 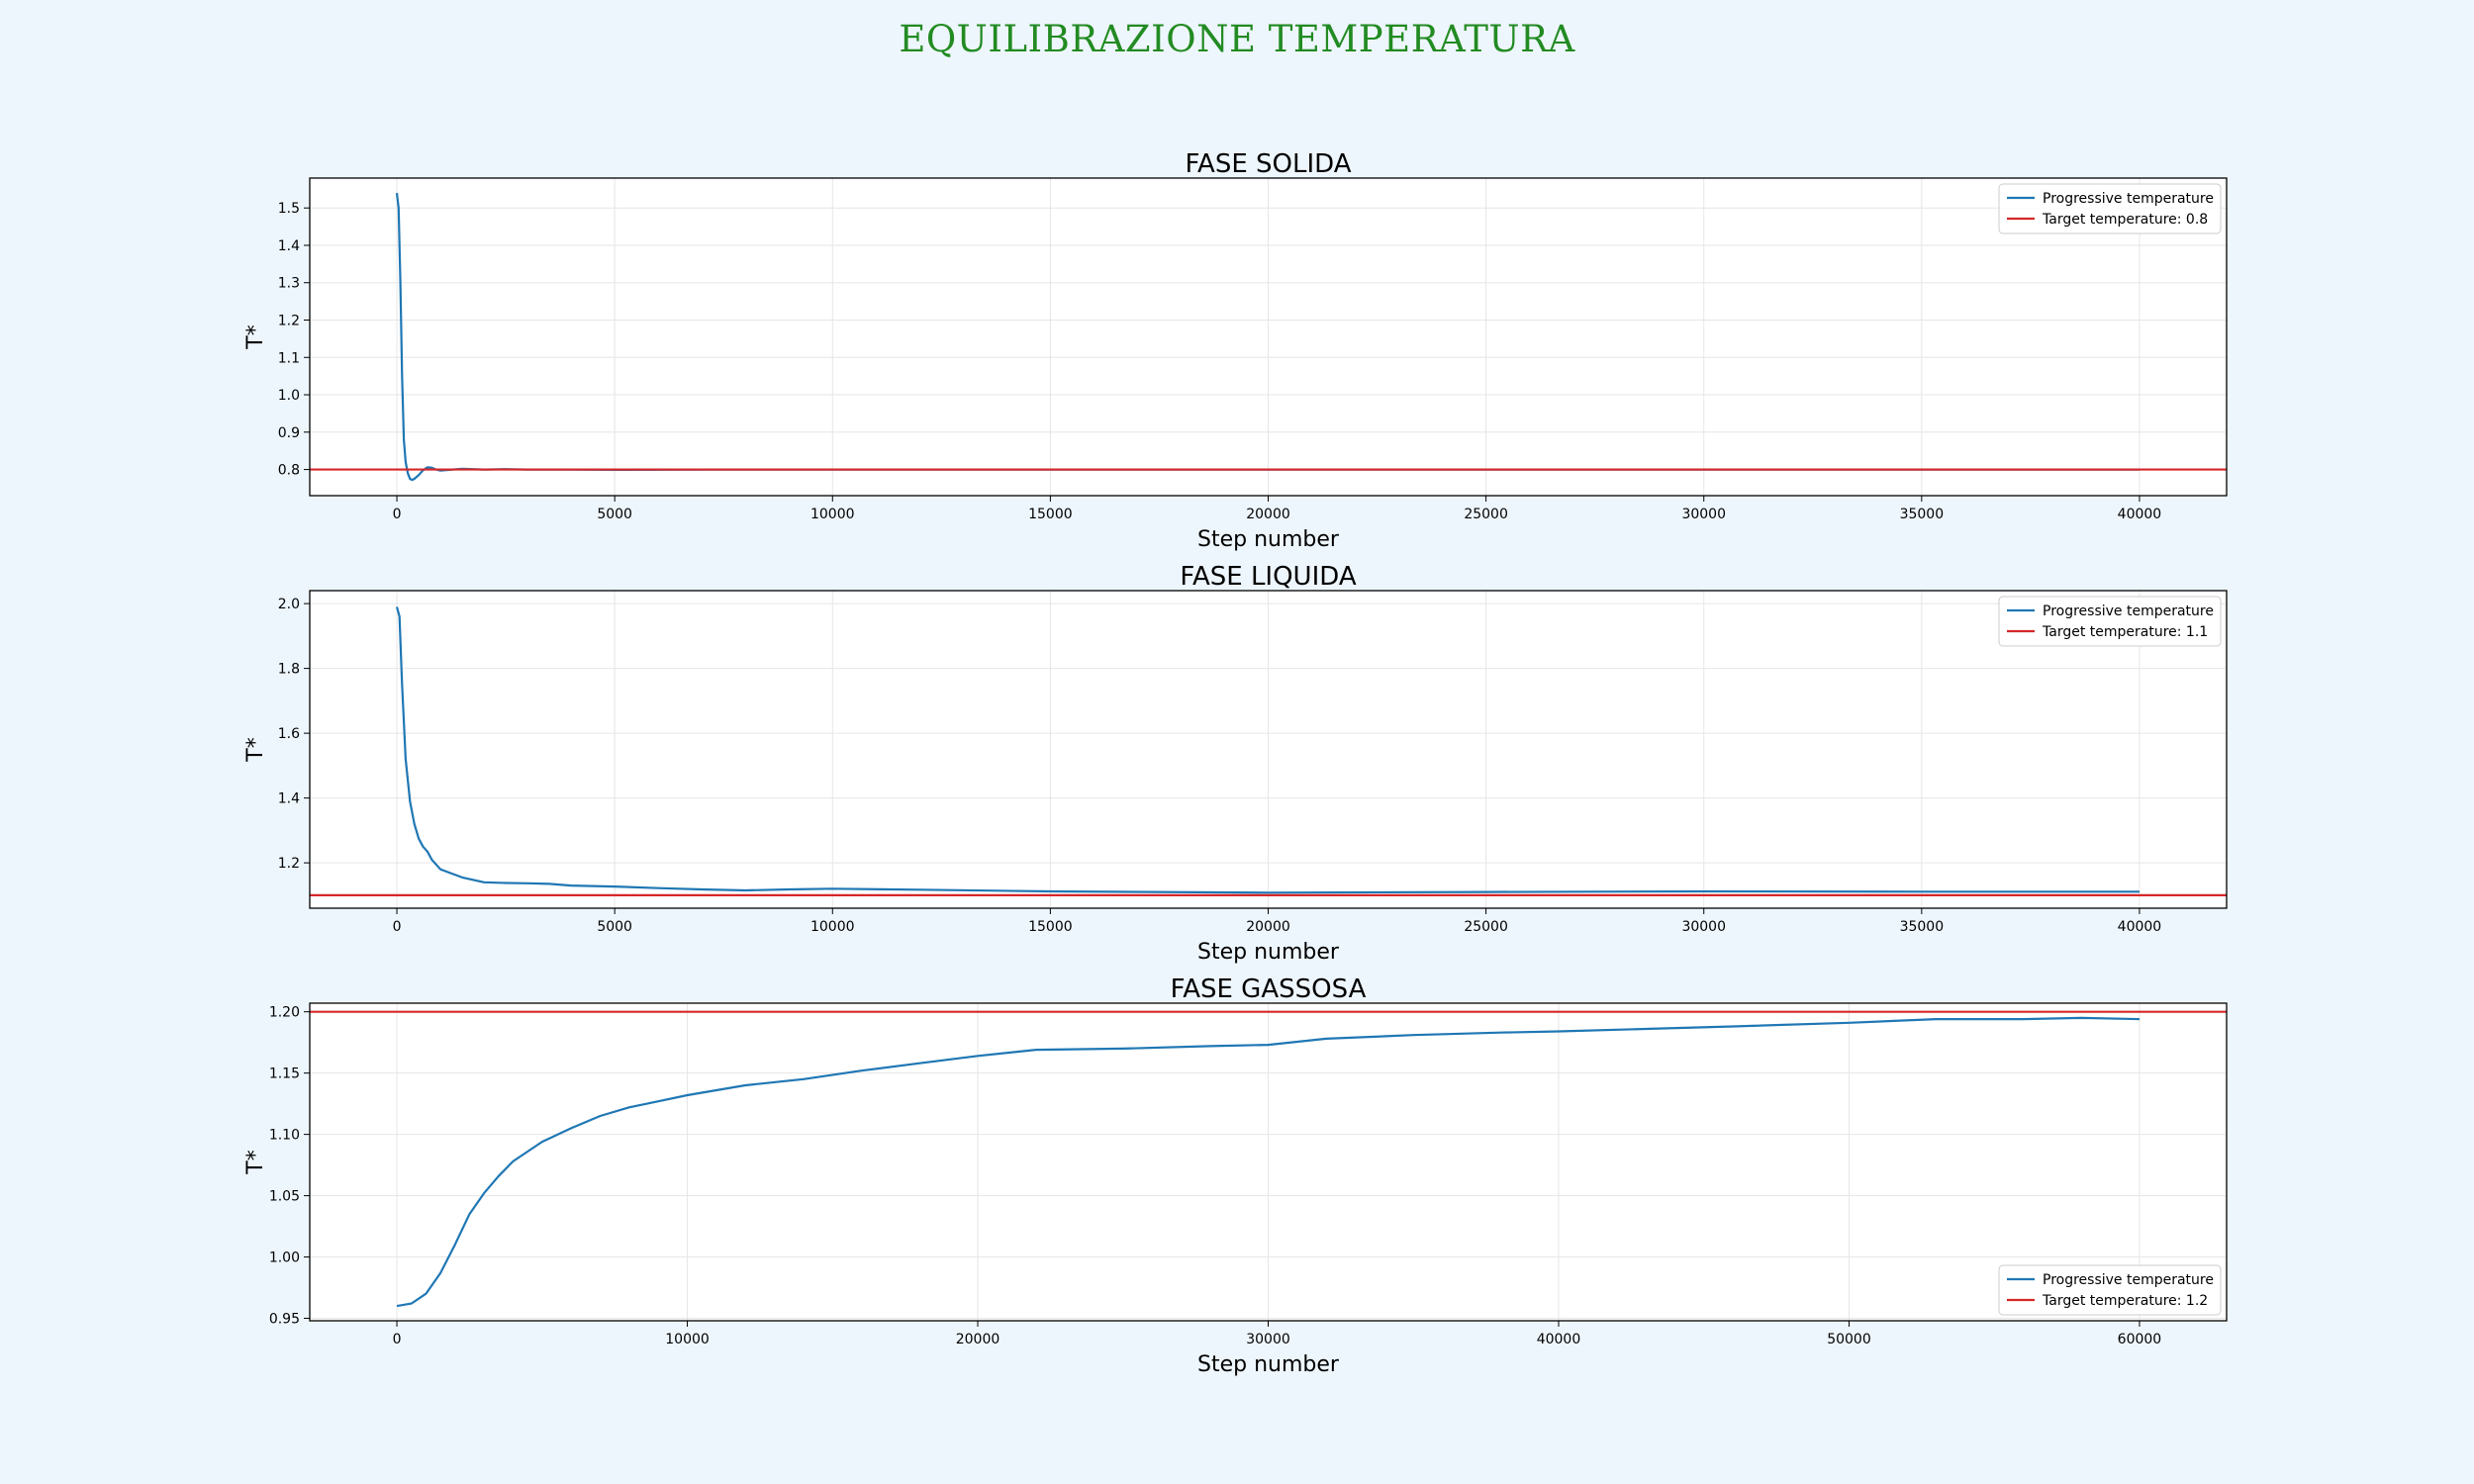 I want to click on y-tick-label: 1.15, so click(x=284, y=1074).